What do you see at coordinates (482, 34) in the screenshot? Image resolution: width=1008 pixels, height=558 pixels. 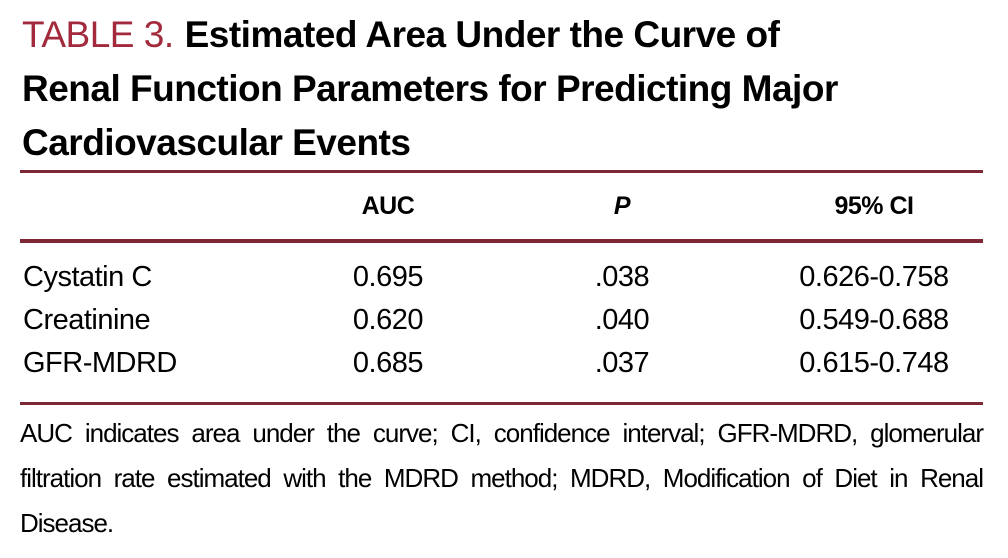 I see `title-text-1: Estimated Area Under the Curve of` at bounding box center [482, 34].